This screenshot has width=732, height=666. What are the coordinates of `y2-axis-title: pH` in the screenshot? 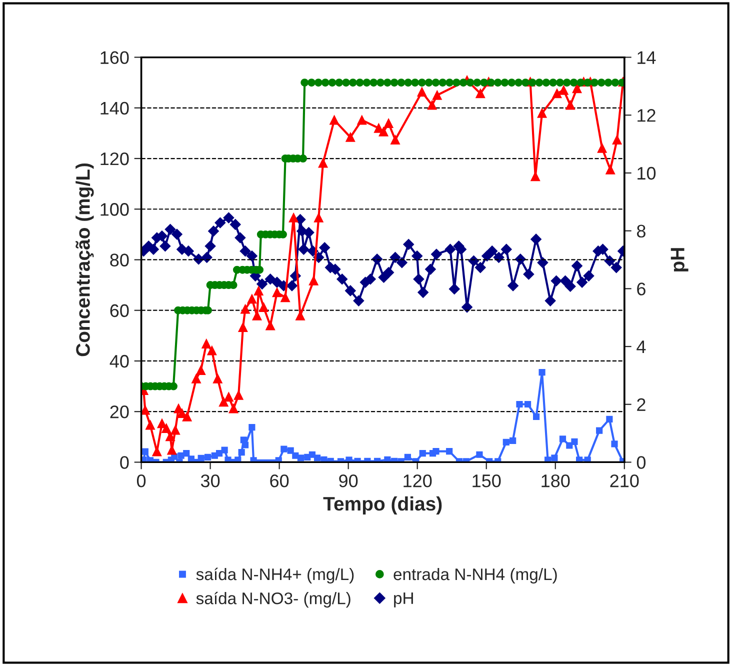 It's located at (679, 260).